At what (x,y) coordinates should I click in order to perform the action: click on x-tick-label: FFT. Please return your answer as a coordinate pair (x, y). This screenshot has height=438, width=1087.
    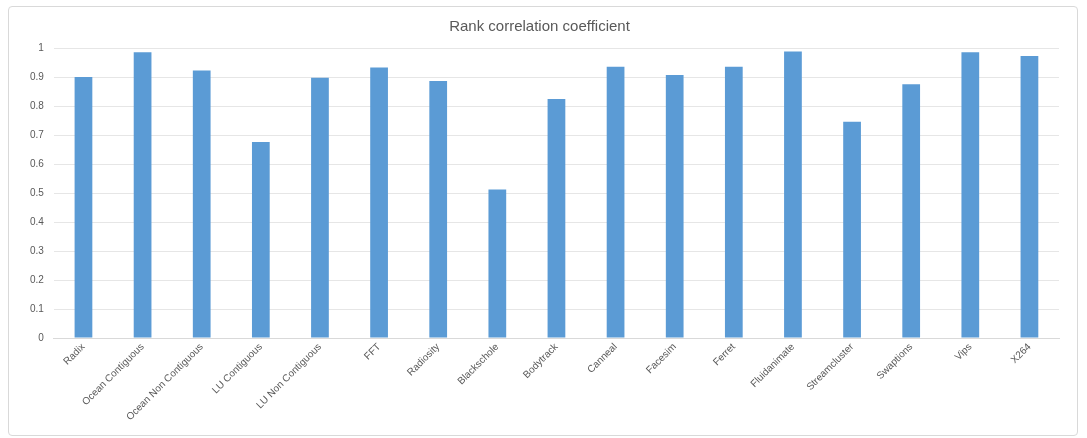
    Looking at the image, I should click on (372, 351).